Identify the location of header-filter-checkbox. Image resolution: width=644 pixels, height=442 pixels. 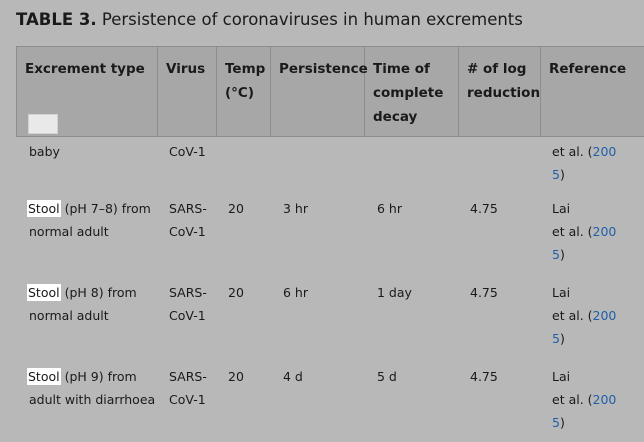
(43, 124).